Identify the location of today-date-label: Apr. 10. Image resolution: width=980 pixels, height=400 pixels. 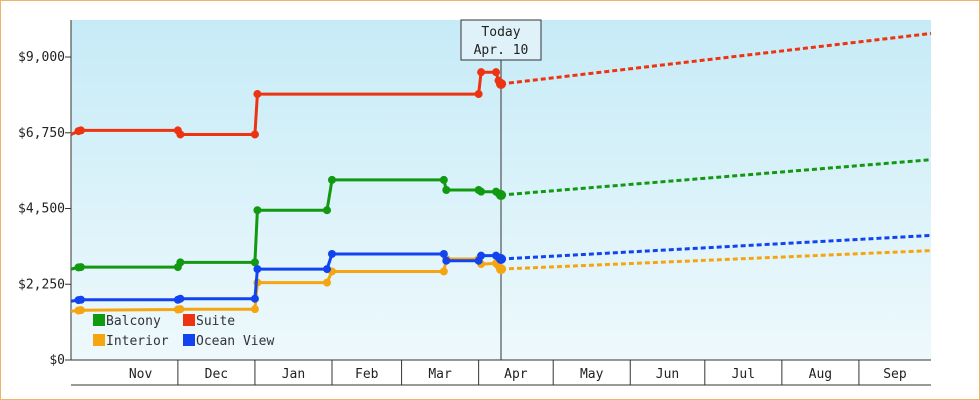
(501, 50).